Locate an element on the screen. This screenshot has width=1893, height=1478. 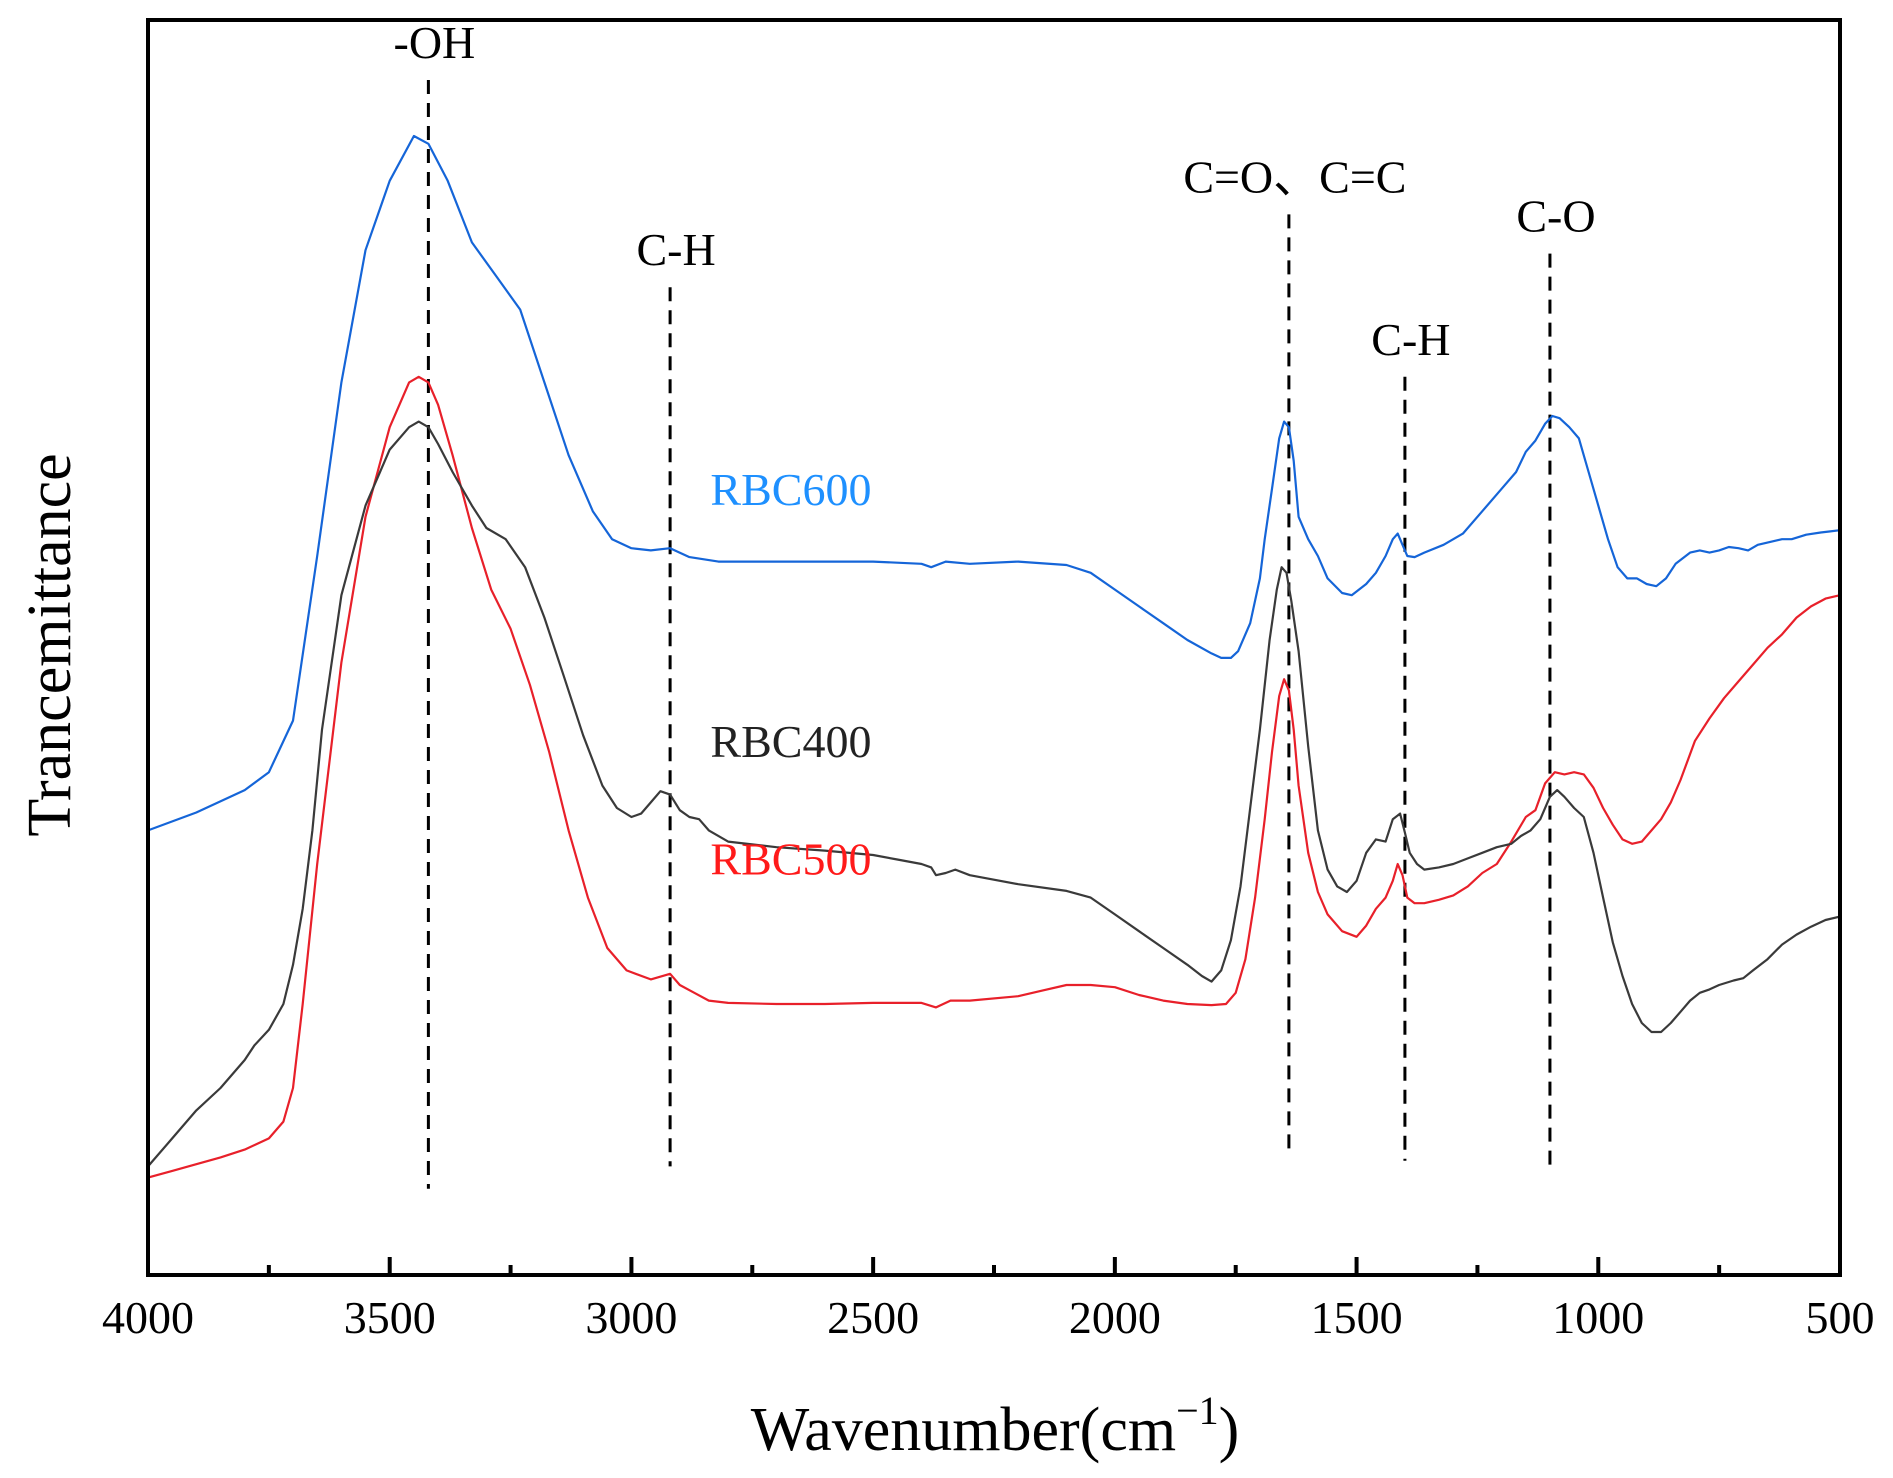
x-tick-label: 3500 is located at coordinates (390, 1317).